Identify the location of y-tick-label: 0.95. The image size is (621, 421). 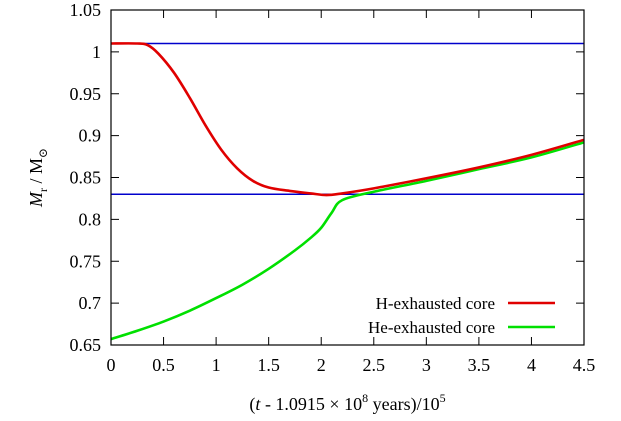
(86, 94).